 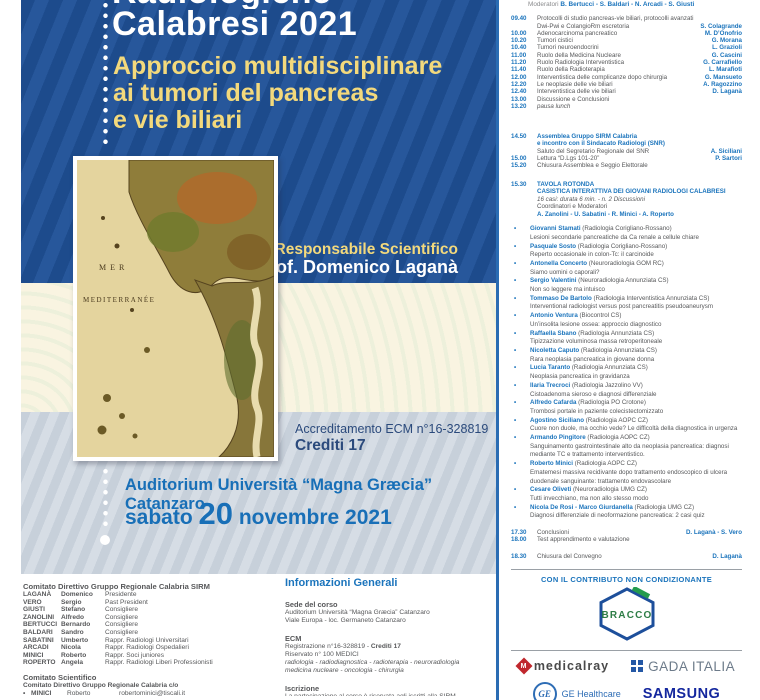 I want to click on member-firstname: Roberto, so click(x=79, y=693).